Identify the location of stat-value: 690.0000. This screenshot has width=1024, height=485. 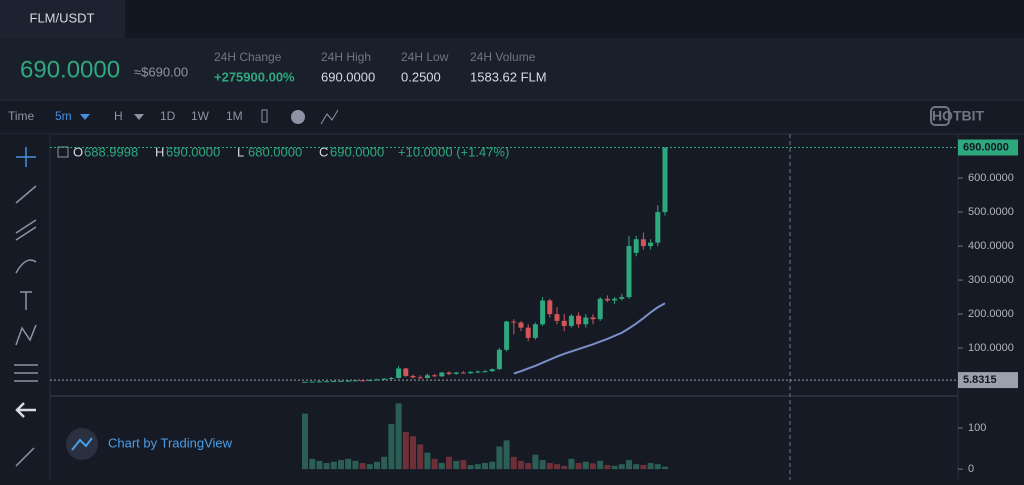
(348, 76).